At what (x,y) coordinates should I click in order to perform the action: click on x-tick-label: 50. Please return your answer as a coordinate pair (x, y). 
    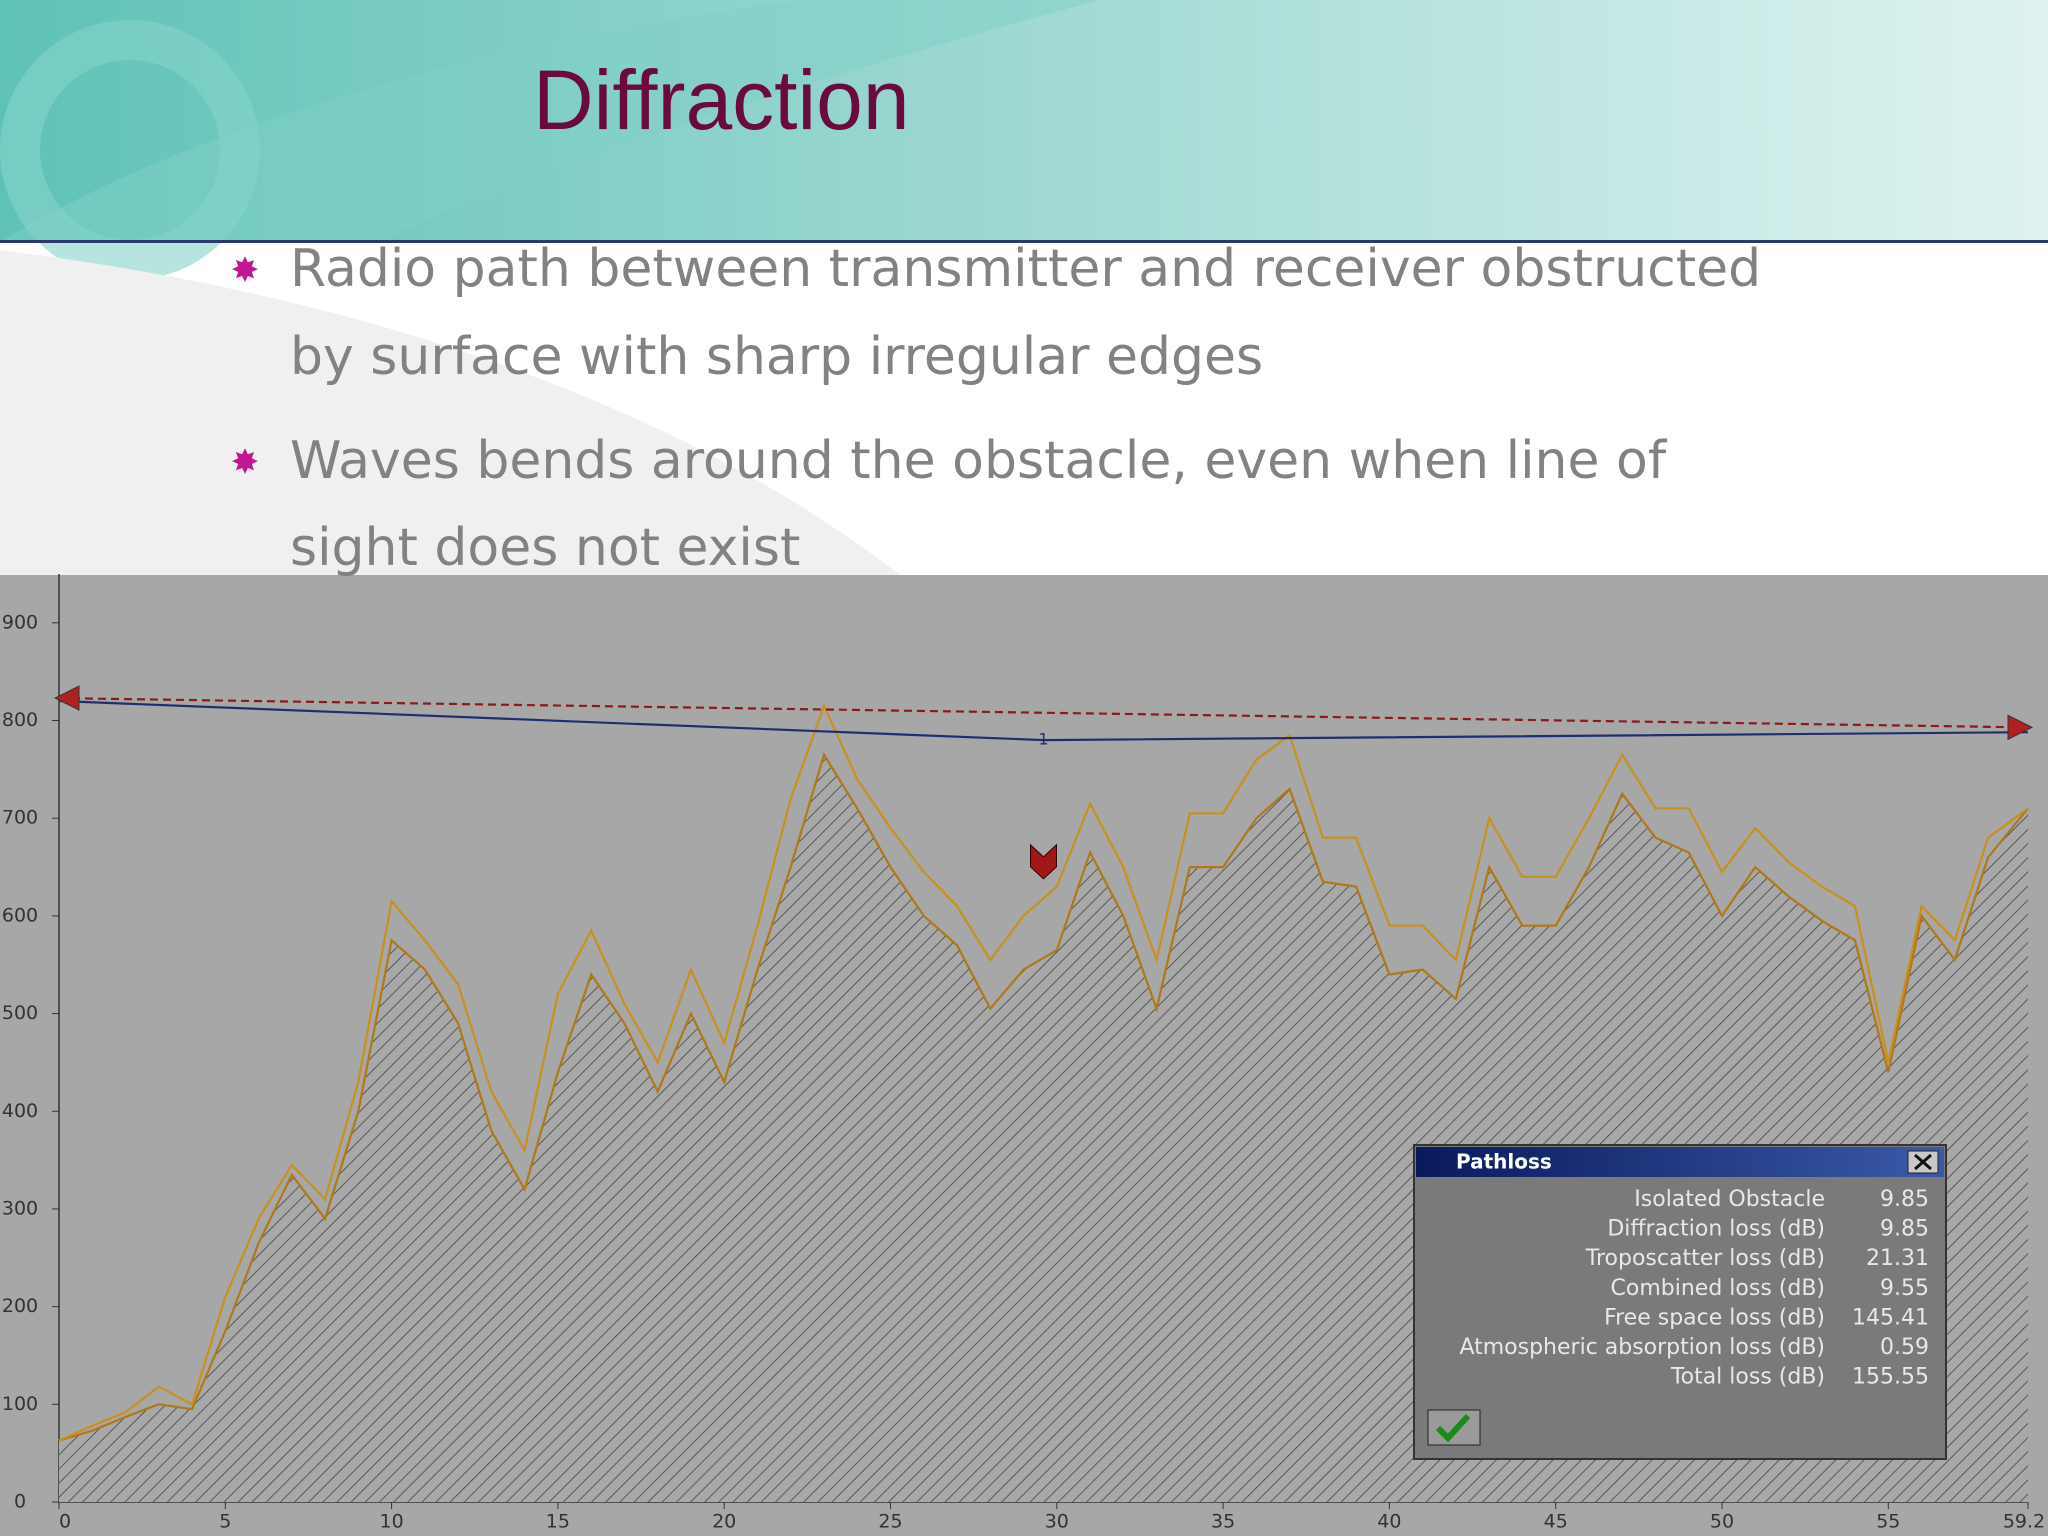
    Looking at the image, I should click on (1722, 1522).